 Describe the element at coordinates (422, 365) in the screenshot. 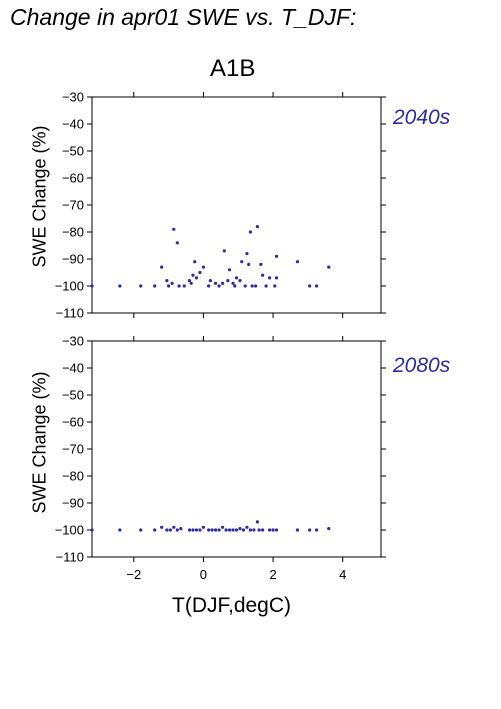

I see `period-label-2080s: 2080s` at that location.